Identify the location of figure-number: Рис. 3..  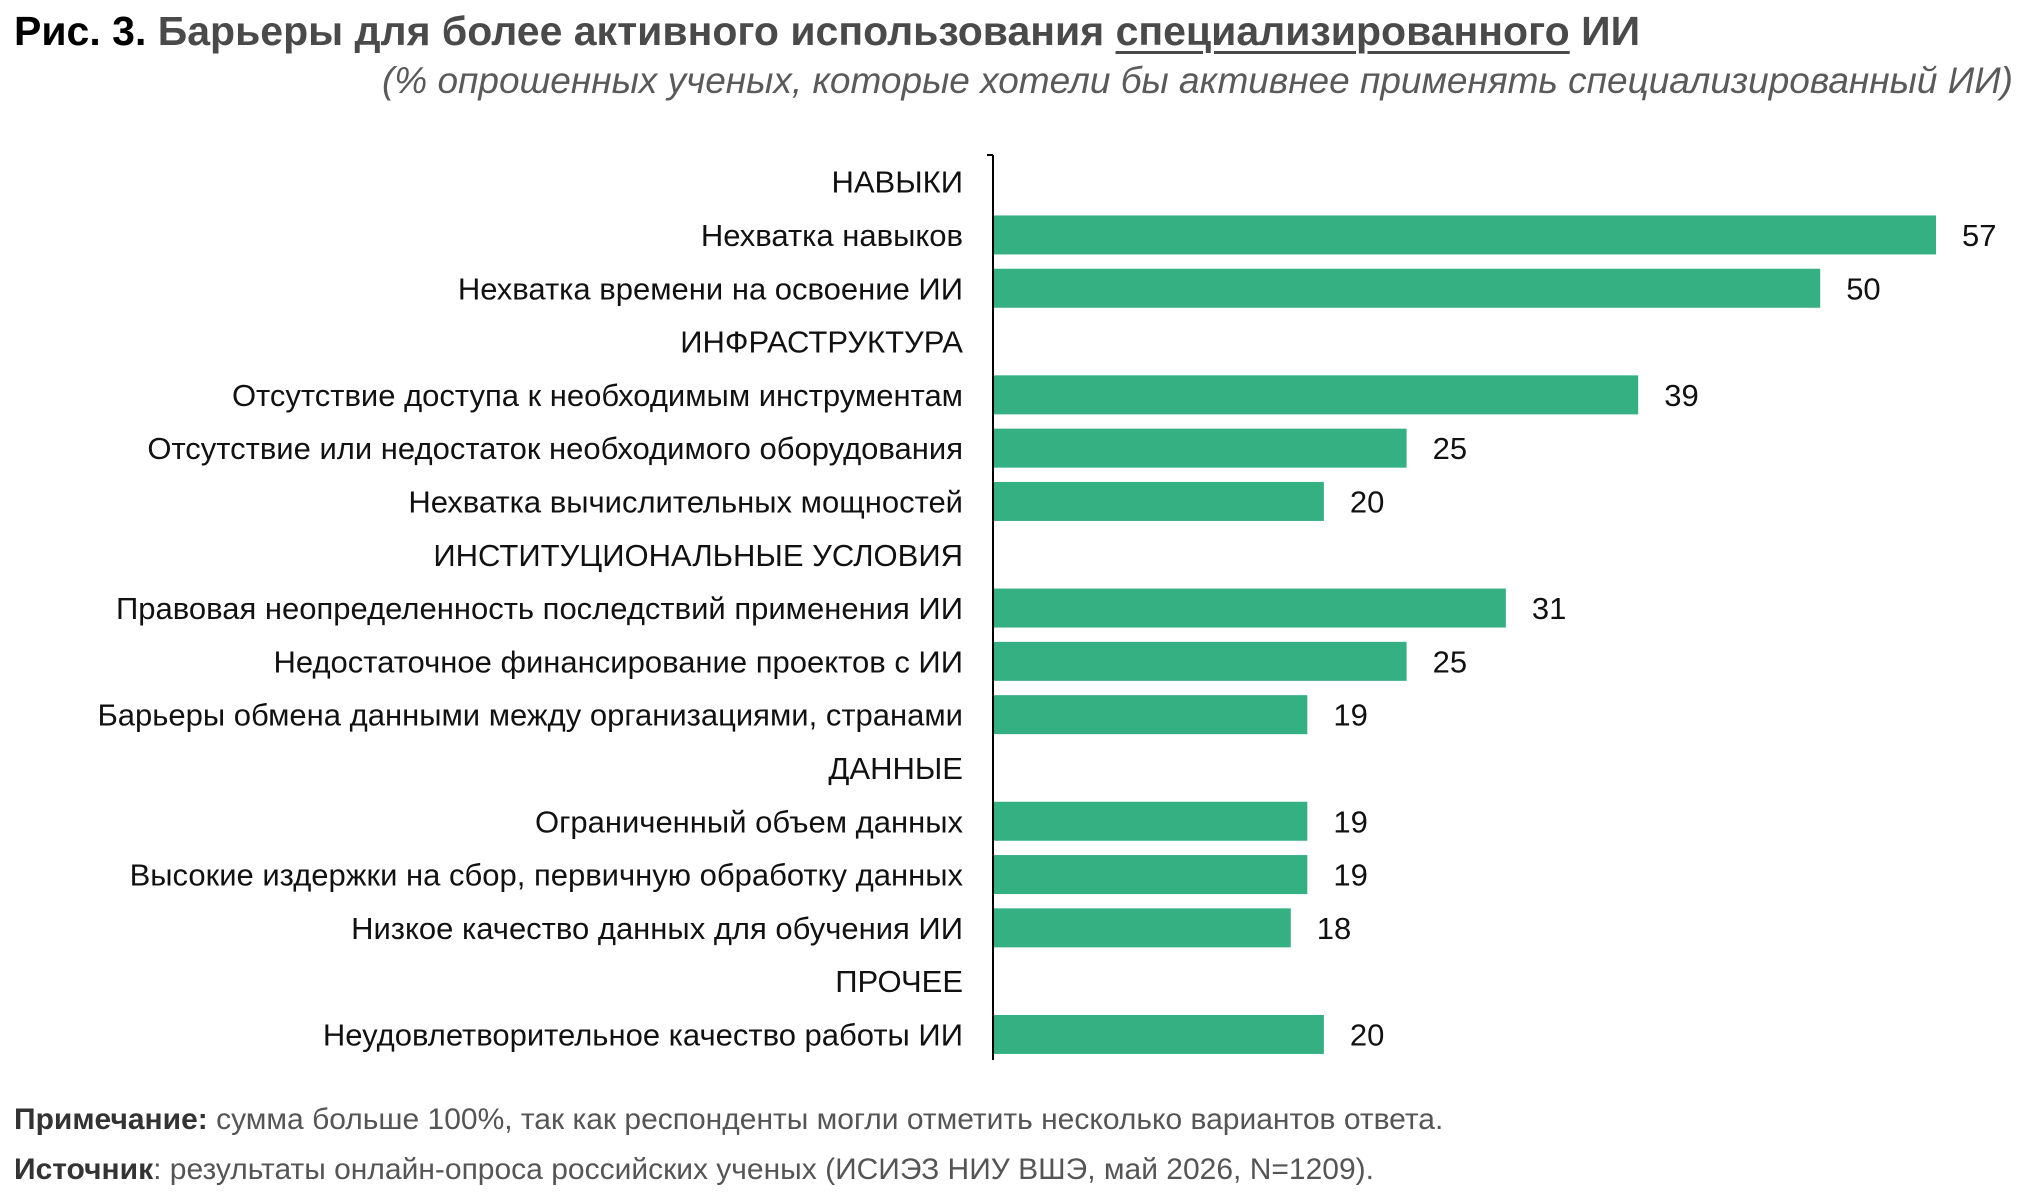
(80, 31).